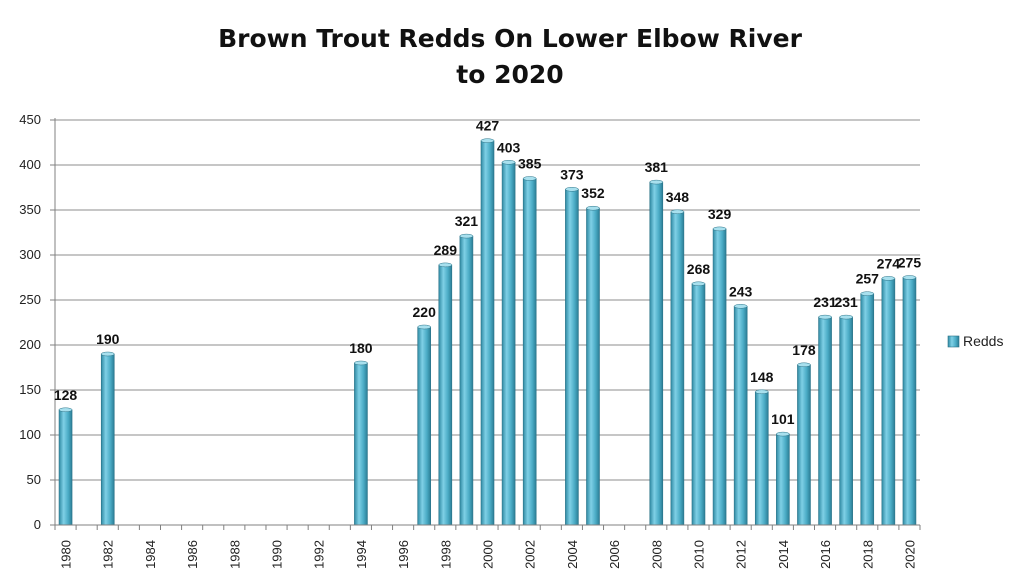 Image resolution: width=1024 pixels, height=587 pixels. I want to click on bar-cap-2011, so click(719, 229).